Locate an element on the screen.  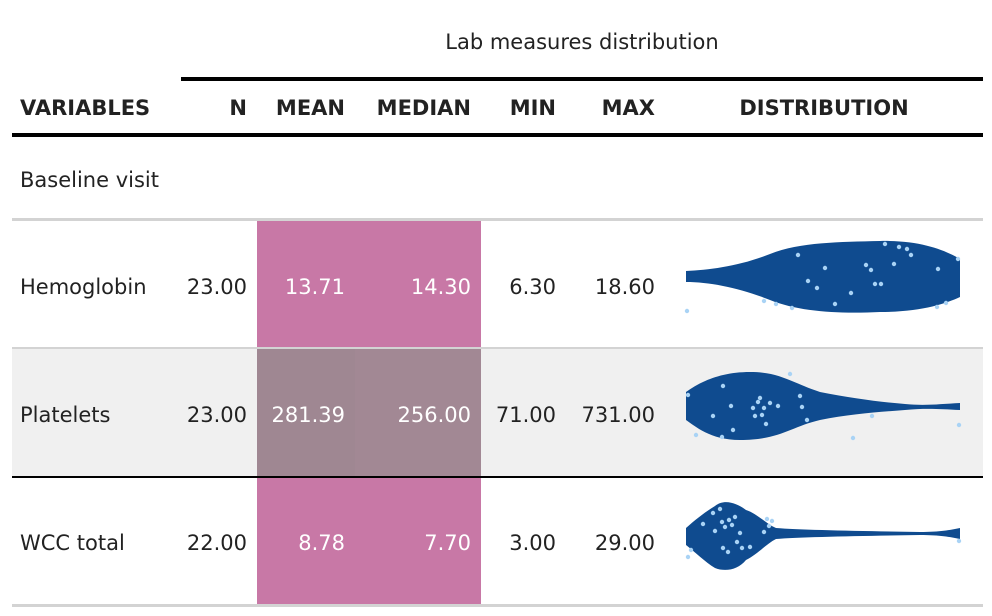
mean-cell-bg-hemoglobin is located at coordinates (306, 285).